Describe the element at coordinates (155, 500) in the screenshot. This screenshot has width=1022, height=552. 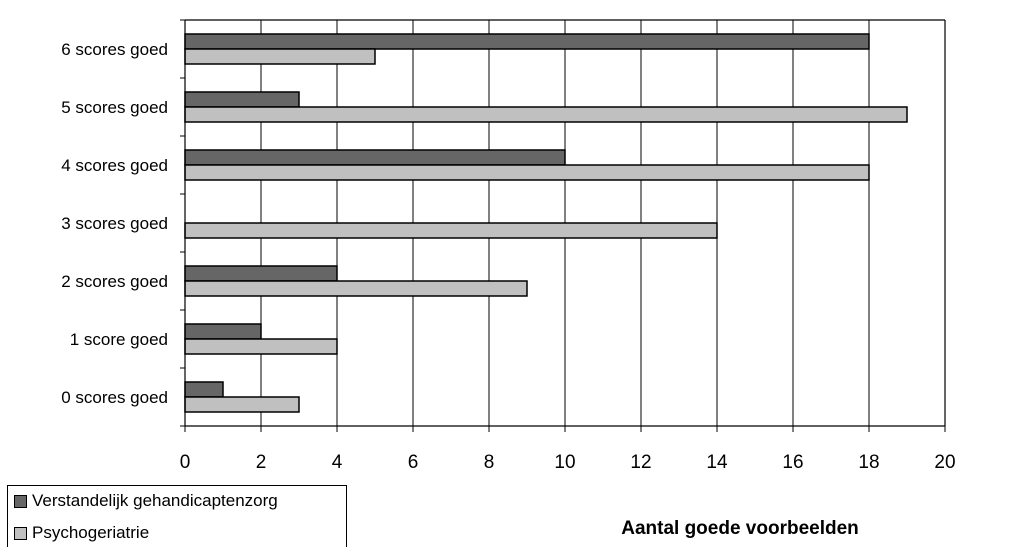
I see `legend-label-series-1: Verstandelijk gehandicaptenzorg` at that location.